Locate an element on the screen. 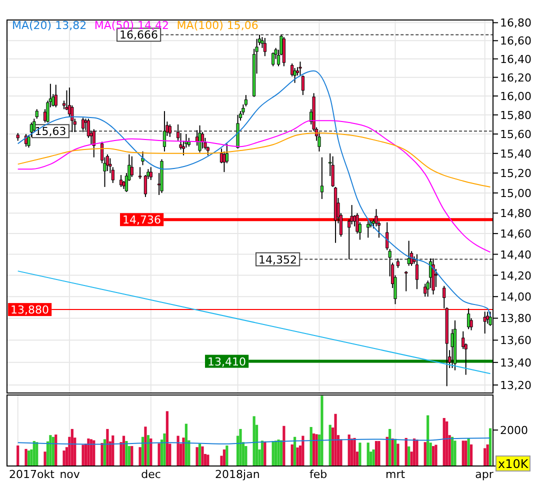 This screenshot has height=500, width=545. ref-line-label: 16,666 is located at coordinates (139, 35).